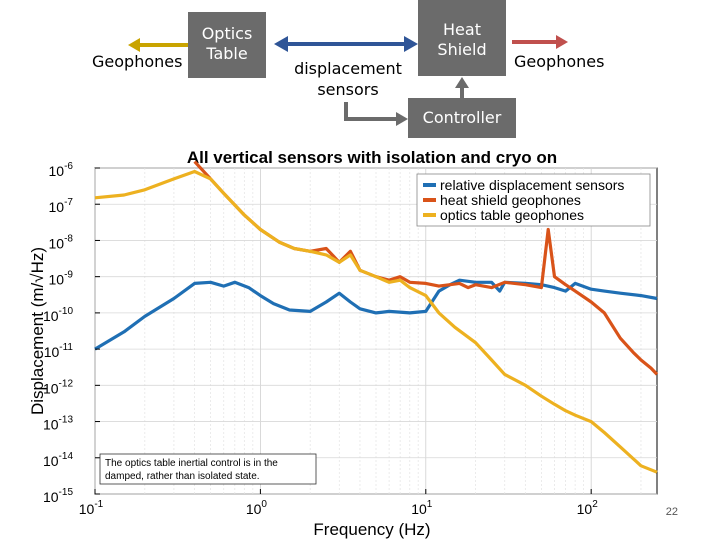 The image size is (720, 540). Describe the element at coordinates (58, 387) in the screenshot. I see `y-tick-label: 10⁻¹²` at that location.